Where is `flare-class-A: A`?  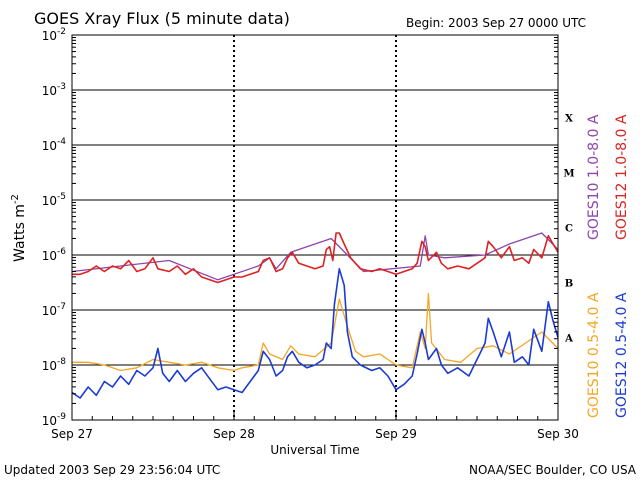
flare-class-A: A is located at coordinates (568, 339).